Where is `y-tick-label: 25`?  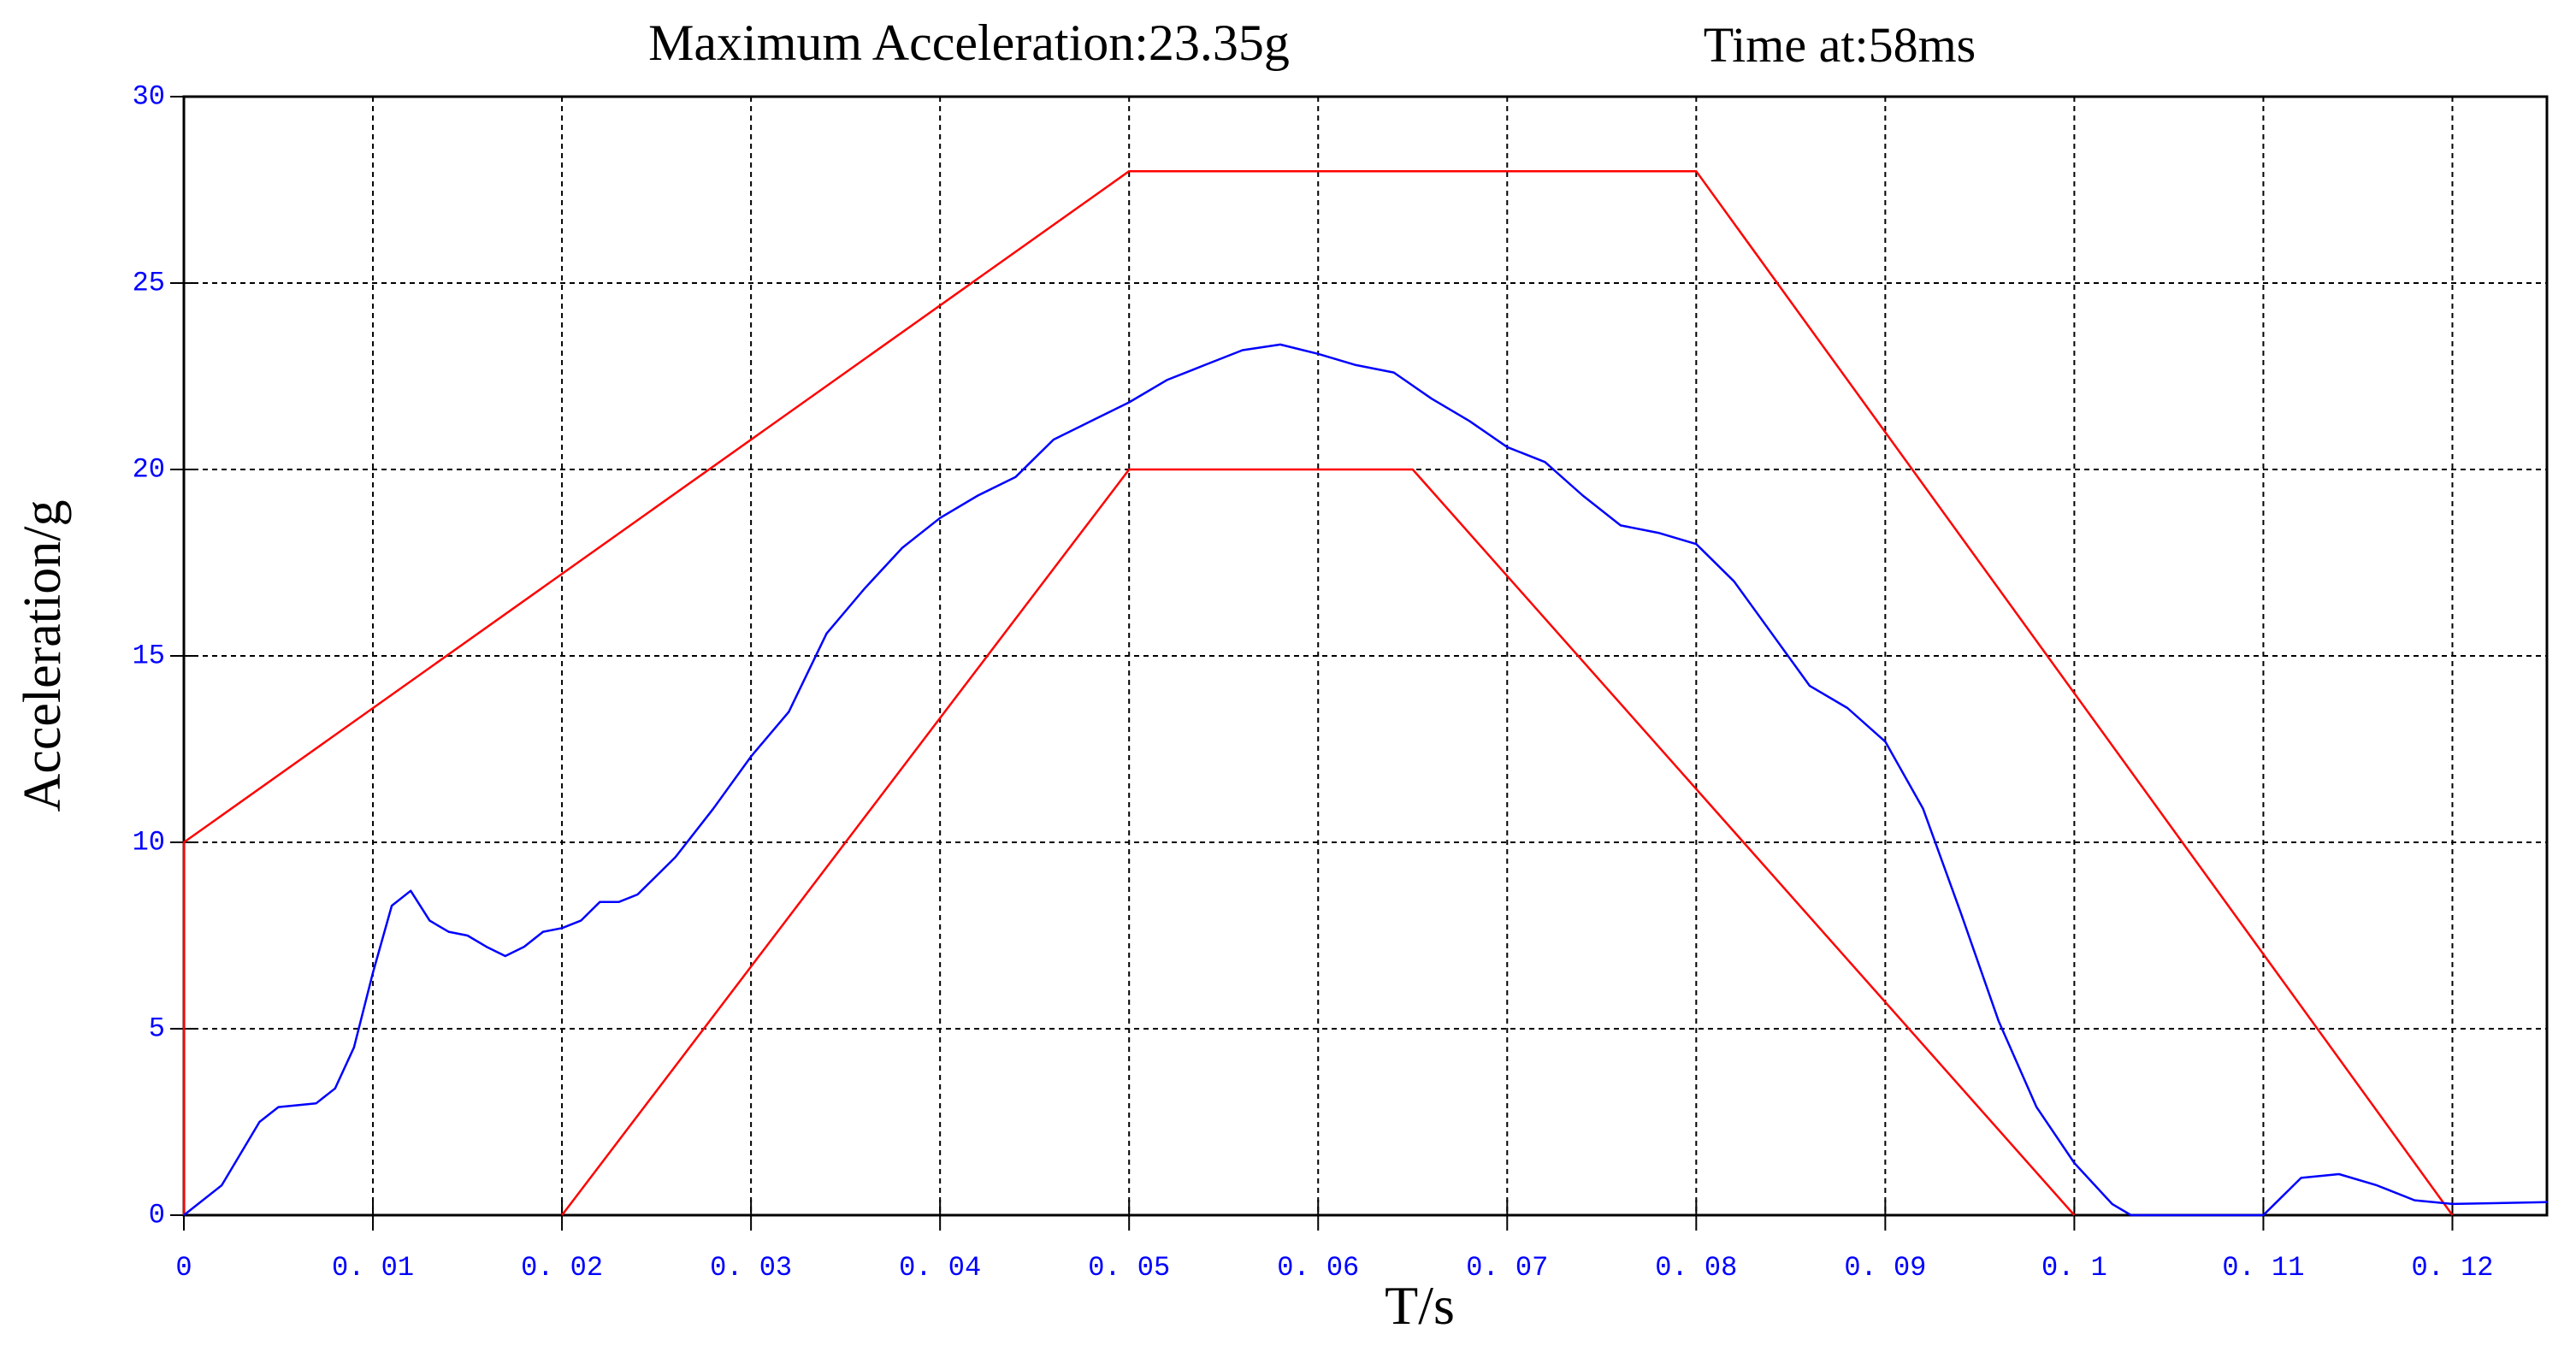
y-tick-label: 25 is located at coordinates (149, 282).